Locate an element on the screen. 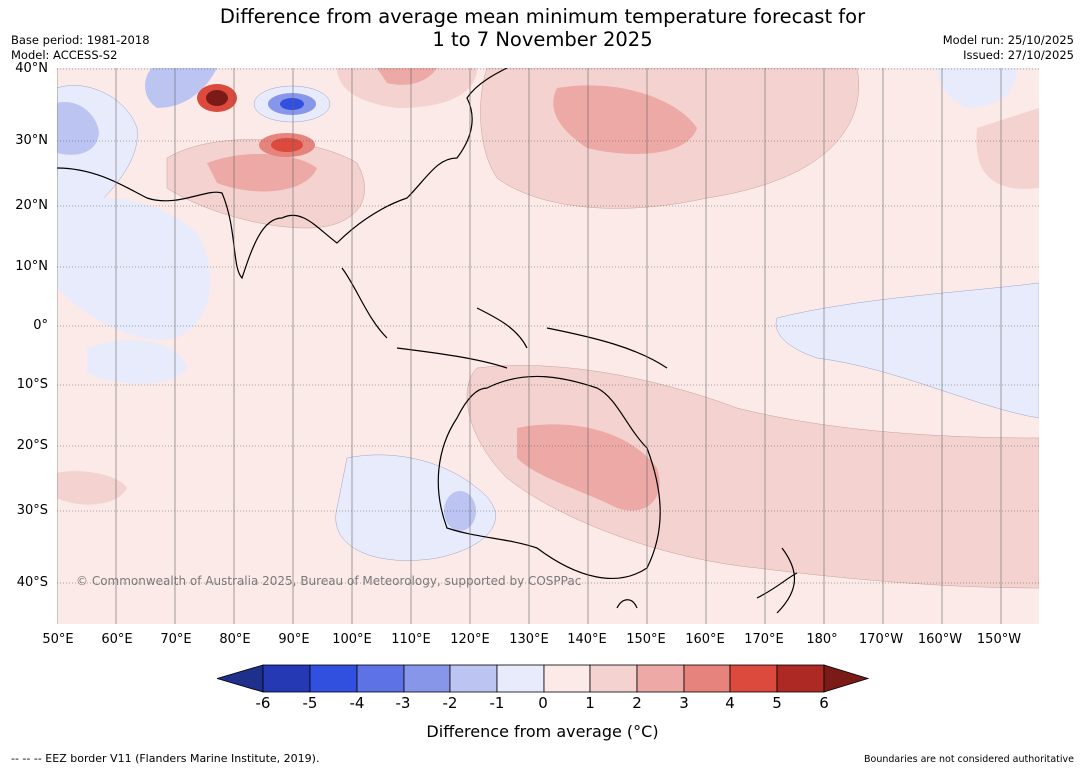 Image resolution: width=1085 pixels, height=770 pixels. colorbar-tick: -1 is located at coordinates (497, 703).